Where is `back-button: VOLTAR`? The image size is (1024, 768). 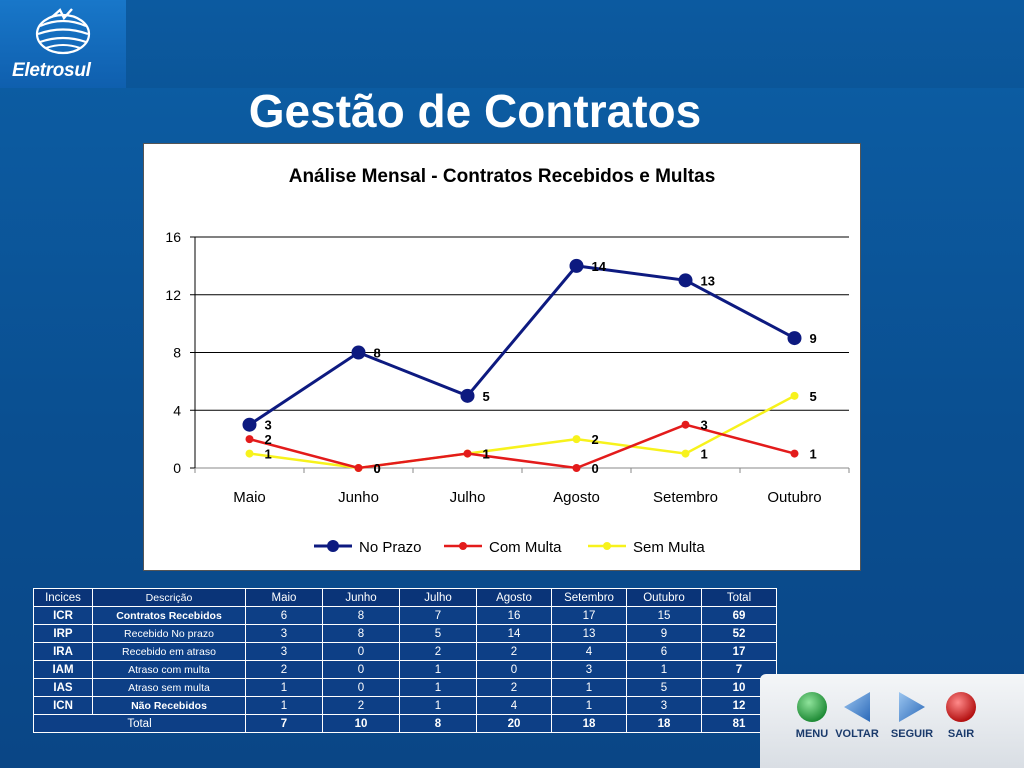
back-button: VOLTAR is located at coordinates (857, 715).